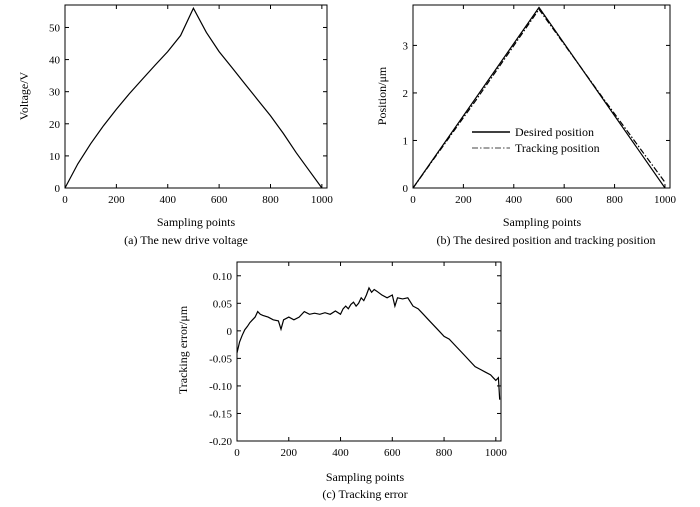 Image resolution: width=700 pixels, height=507 pixels. What do you see at coordinates (220, 359) in the screenshot?
I see `y-tick-label-tracking-error-3: -0.05` at bounding box center [220, 359].